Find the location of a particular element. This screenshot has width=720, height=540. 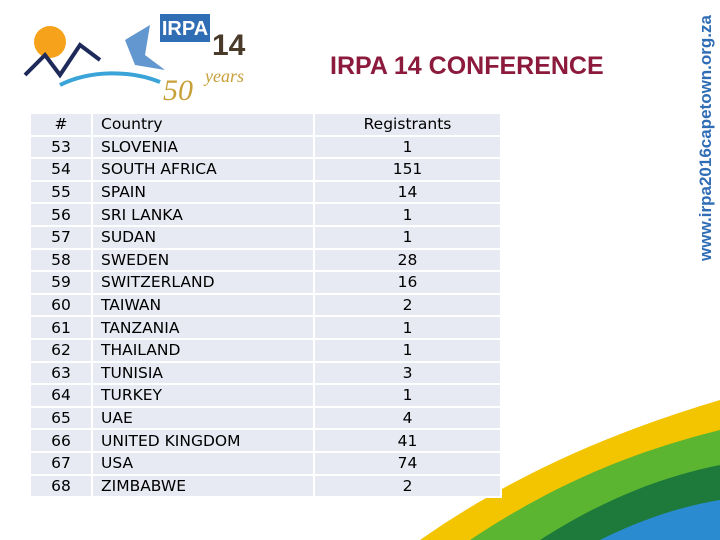

table-cell: 14 is located at coordinates (407, 192).